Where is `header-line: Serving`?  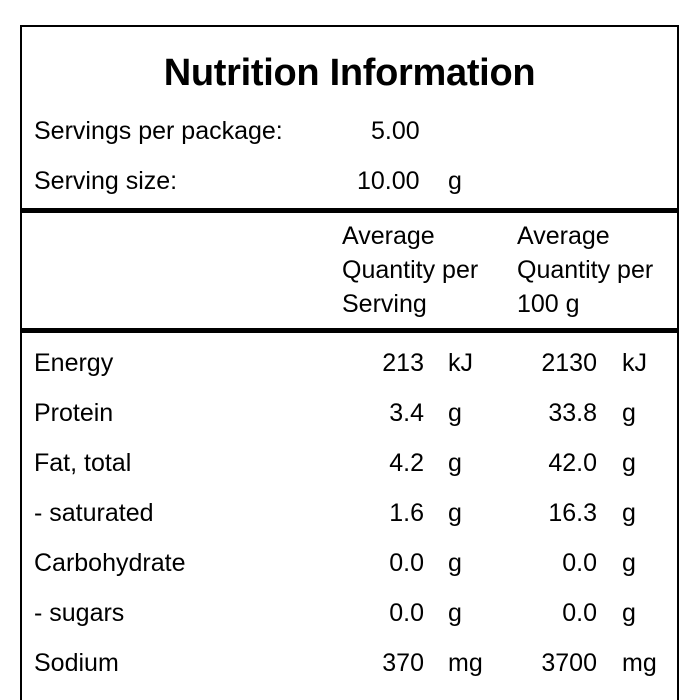 header-line: Serving is located at coordinates (384, 304).